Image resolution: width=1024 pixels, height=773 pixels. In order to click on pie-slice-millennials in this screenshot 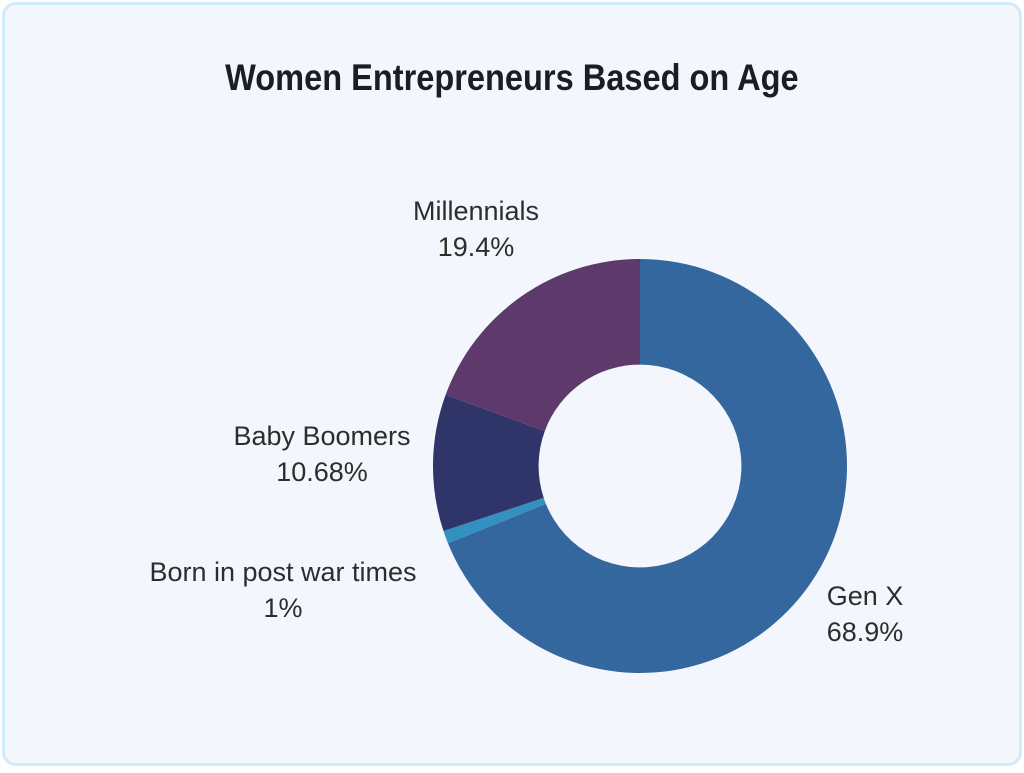, I will do `click(542, 345)`.